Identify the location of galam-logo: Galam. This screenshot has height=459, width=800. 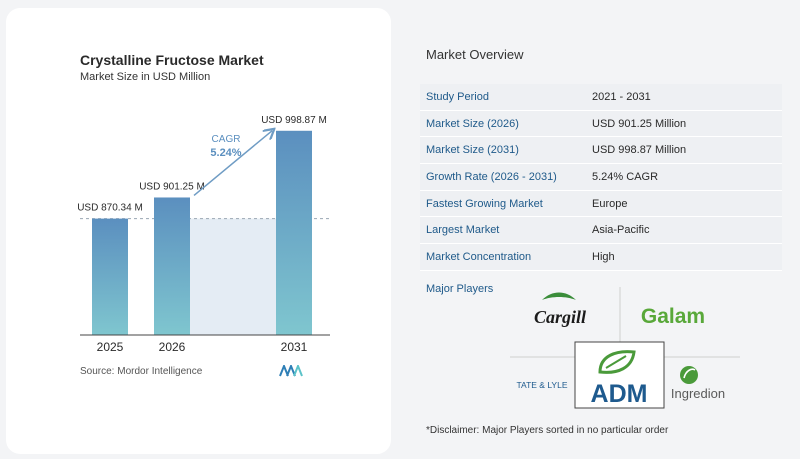
(673, 316).